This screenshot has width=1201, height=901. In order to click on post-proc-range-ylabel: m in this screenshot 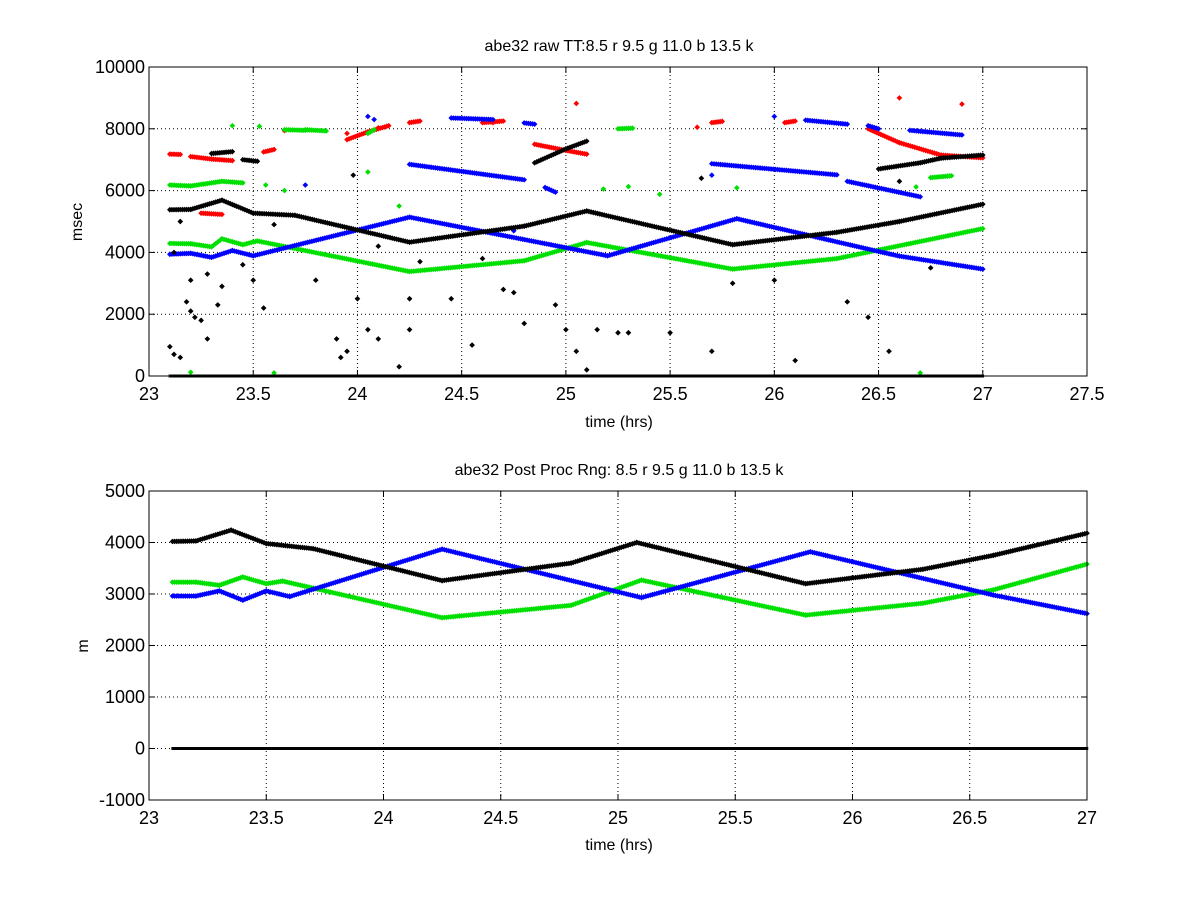, I will do `click(83, 645)`.